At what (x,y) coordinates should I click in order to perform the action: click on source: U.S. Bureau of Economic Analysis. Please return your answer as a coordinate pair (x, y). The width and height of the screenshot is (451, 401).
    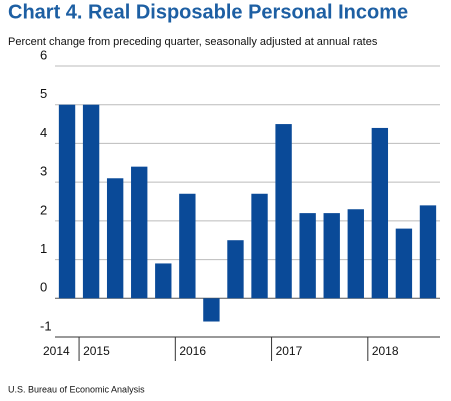
    Looking at the image, I should click on (76, 389).